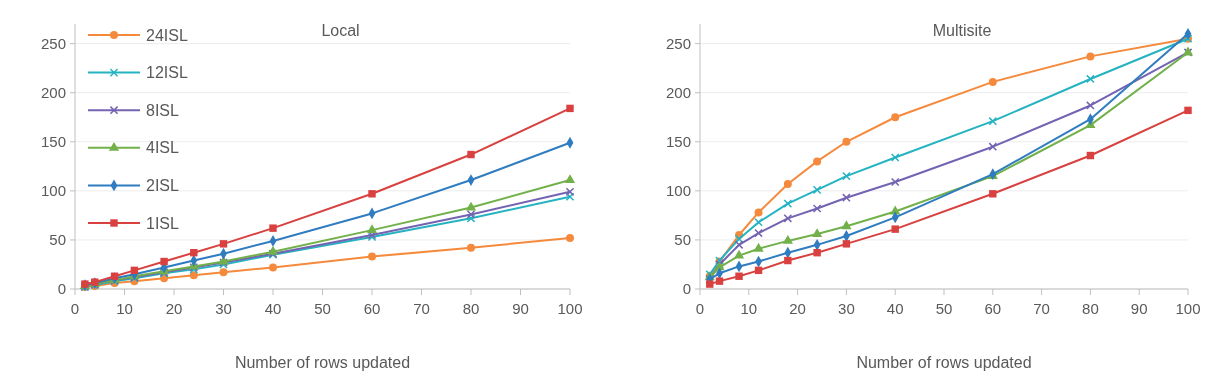 Image resolution: width=1206 pixels, height=384 pixels. I want to click on legend-label: 24ISL, so click(167, 35).